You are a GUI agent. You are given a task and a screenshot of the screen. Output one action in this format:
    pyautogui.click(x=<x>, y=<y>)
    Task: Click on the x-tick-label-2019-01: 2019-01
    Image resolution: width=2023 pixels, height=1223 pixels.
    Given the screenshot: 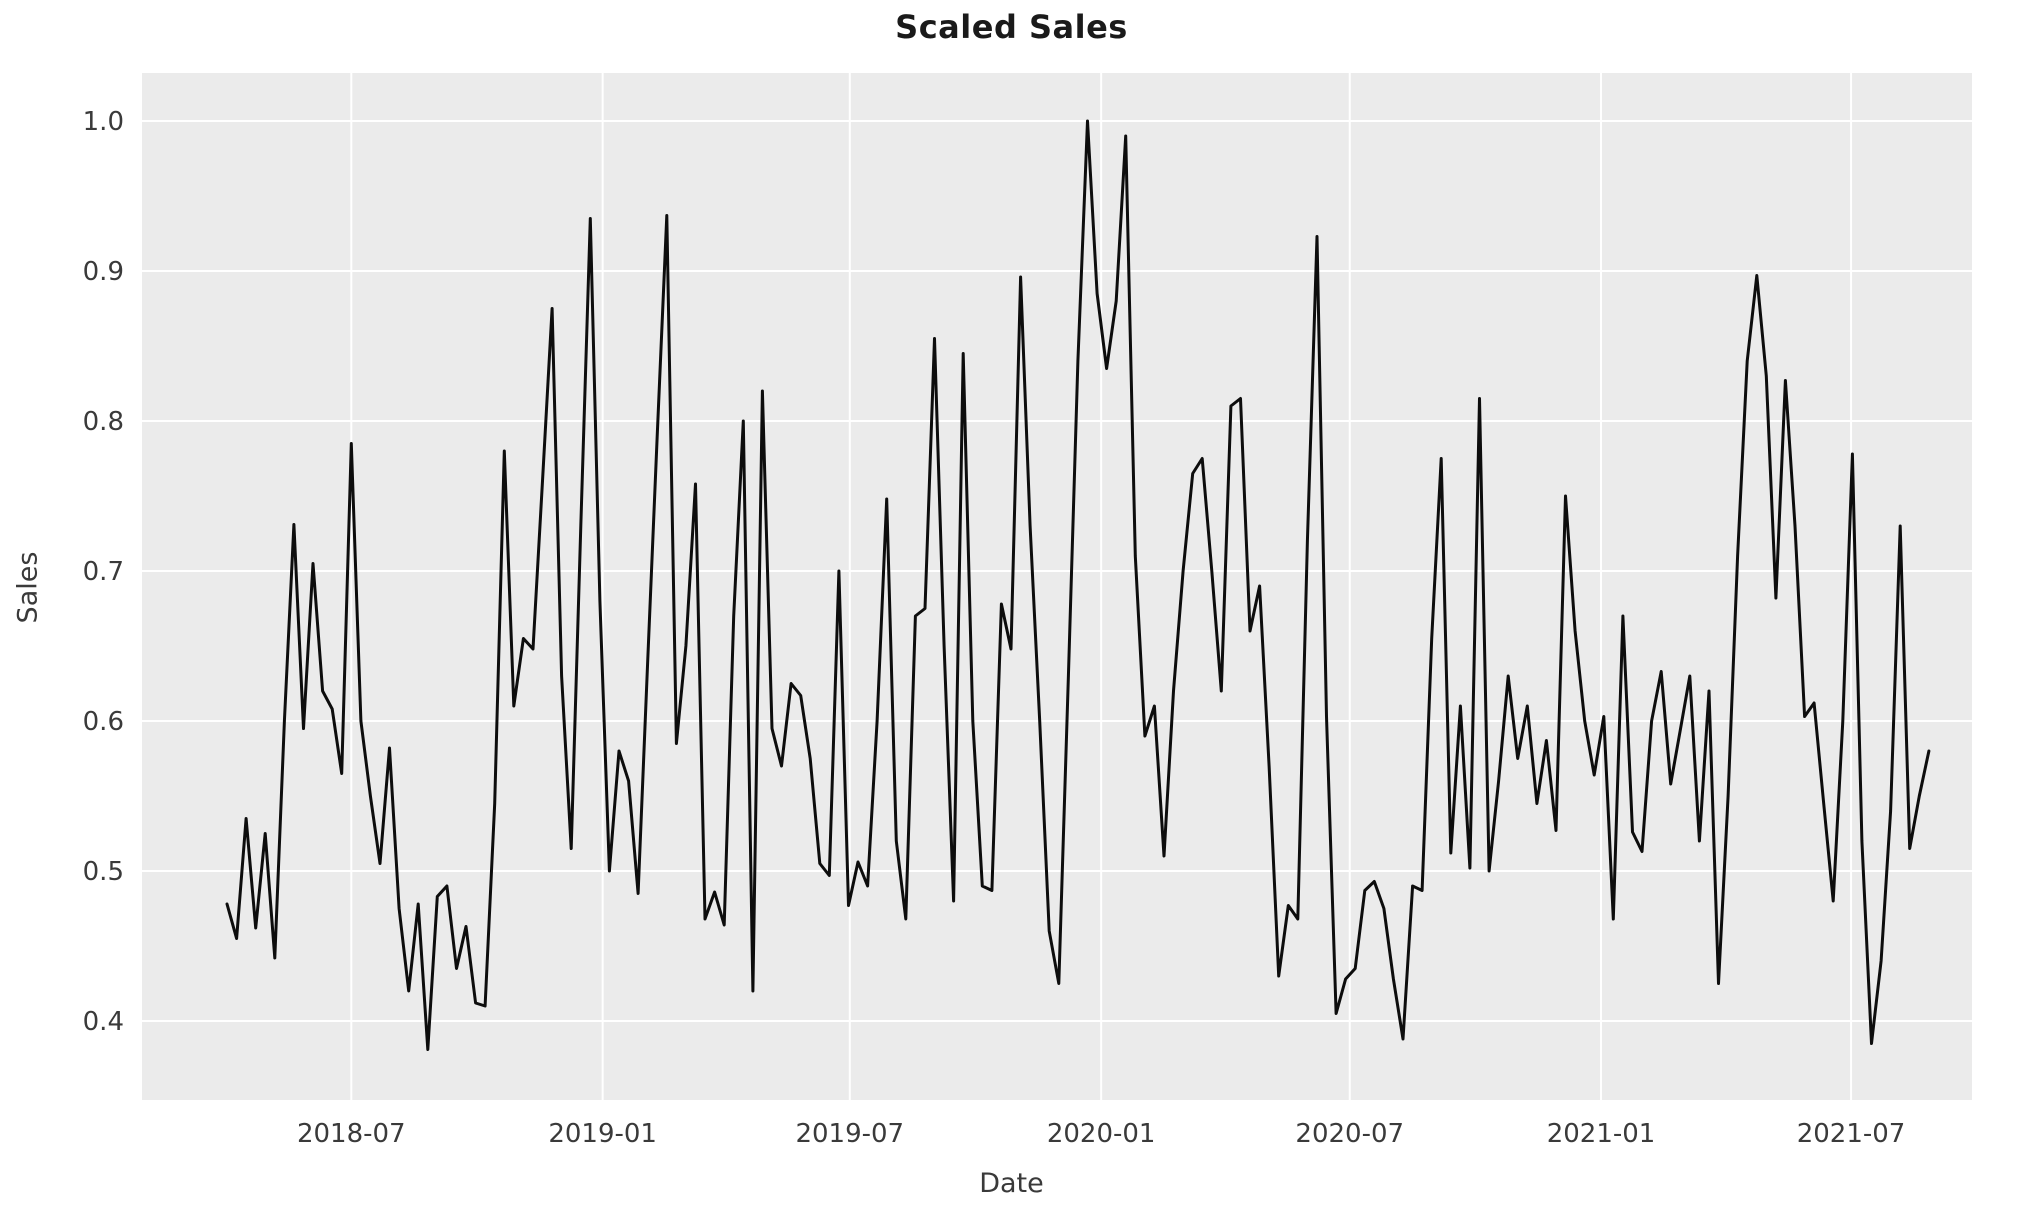 What is the action you would take?
    pyautogui.click(x=602, y=1134)
    